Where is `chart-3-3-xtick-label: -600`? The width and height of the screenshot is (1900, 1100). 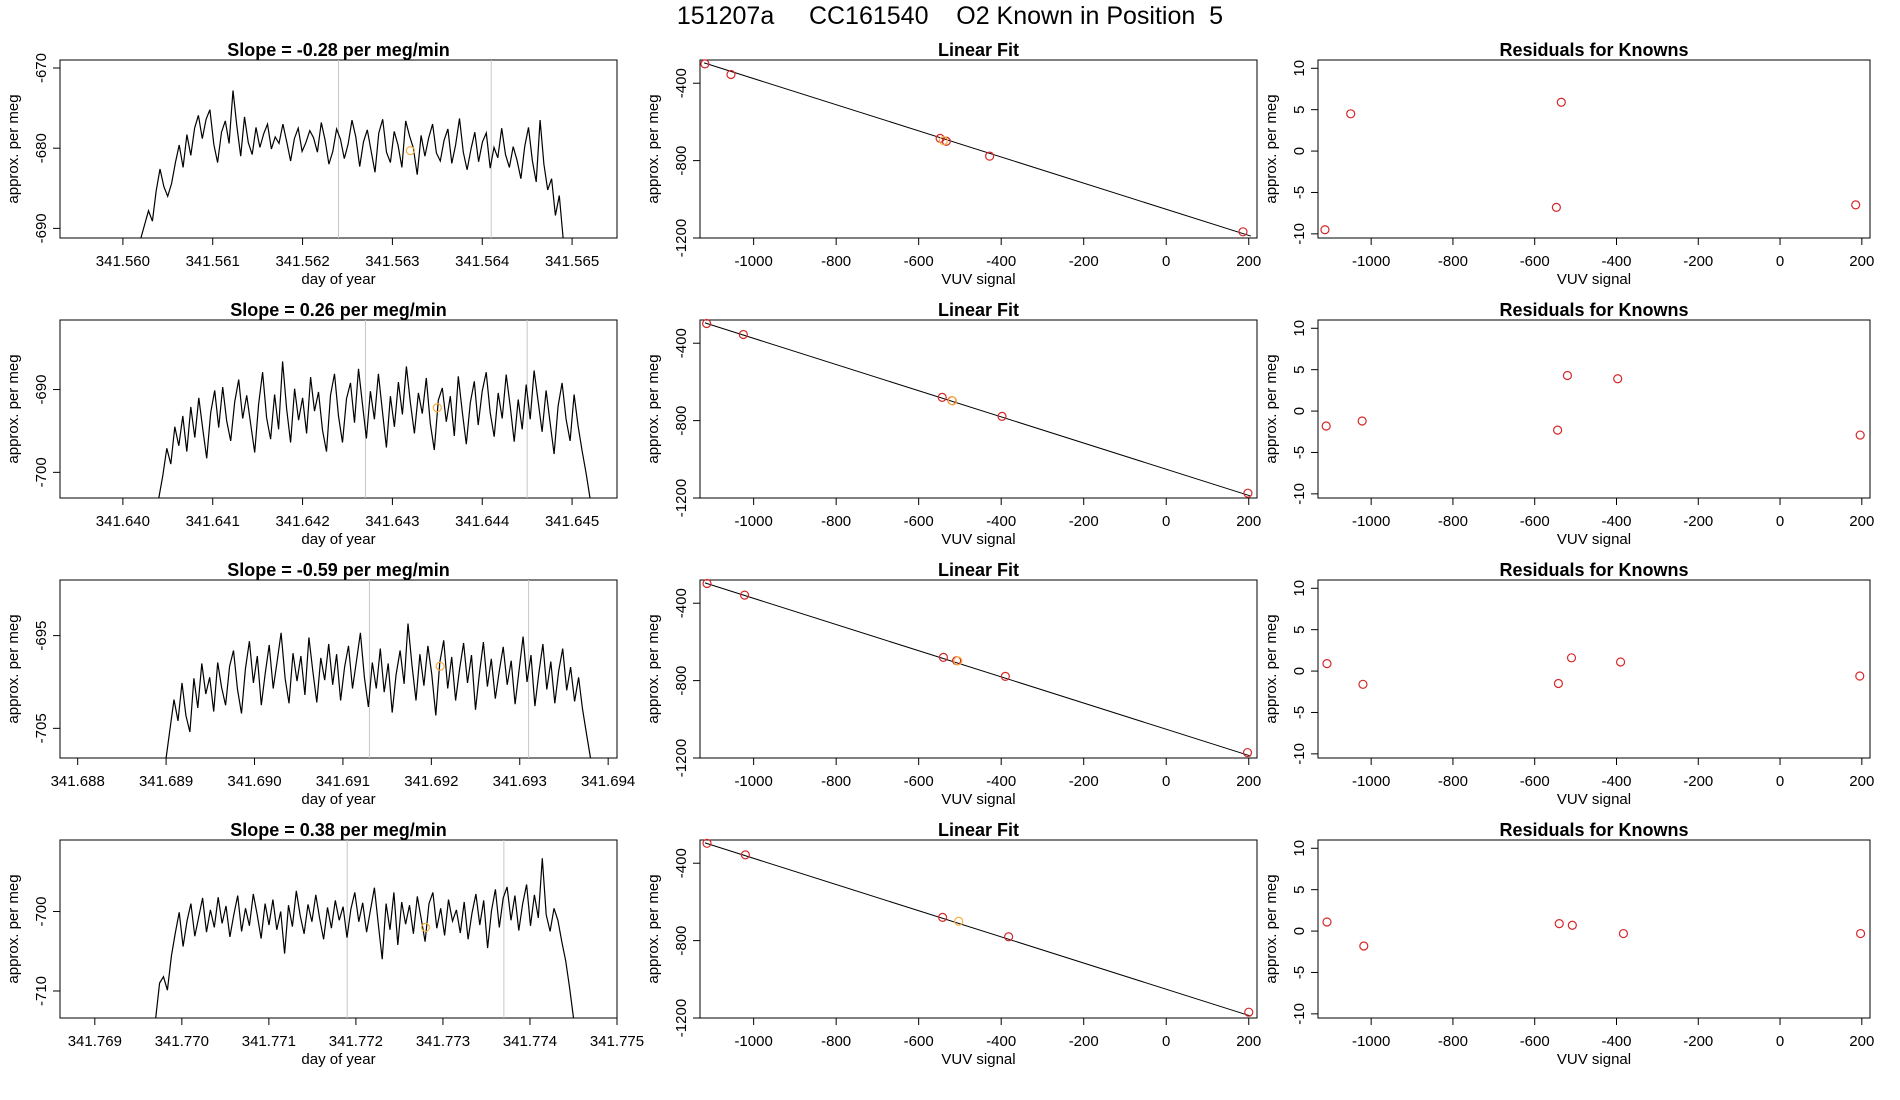 chart-3-3-xtick-label: -600 is located at coordinates (1535, 781).